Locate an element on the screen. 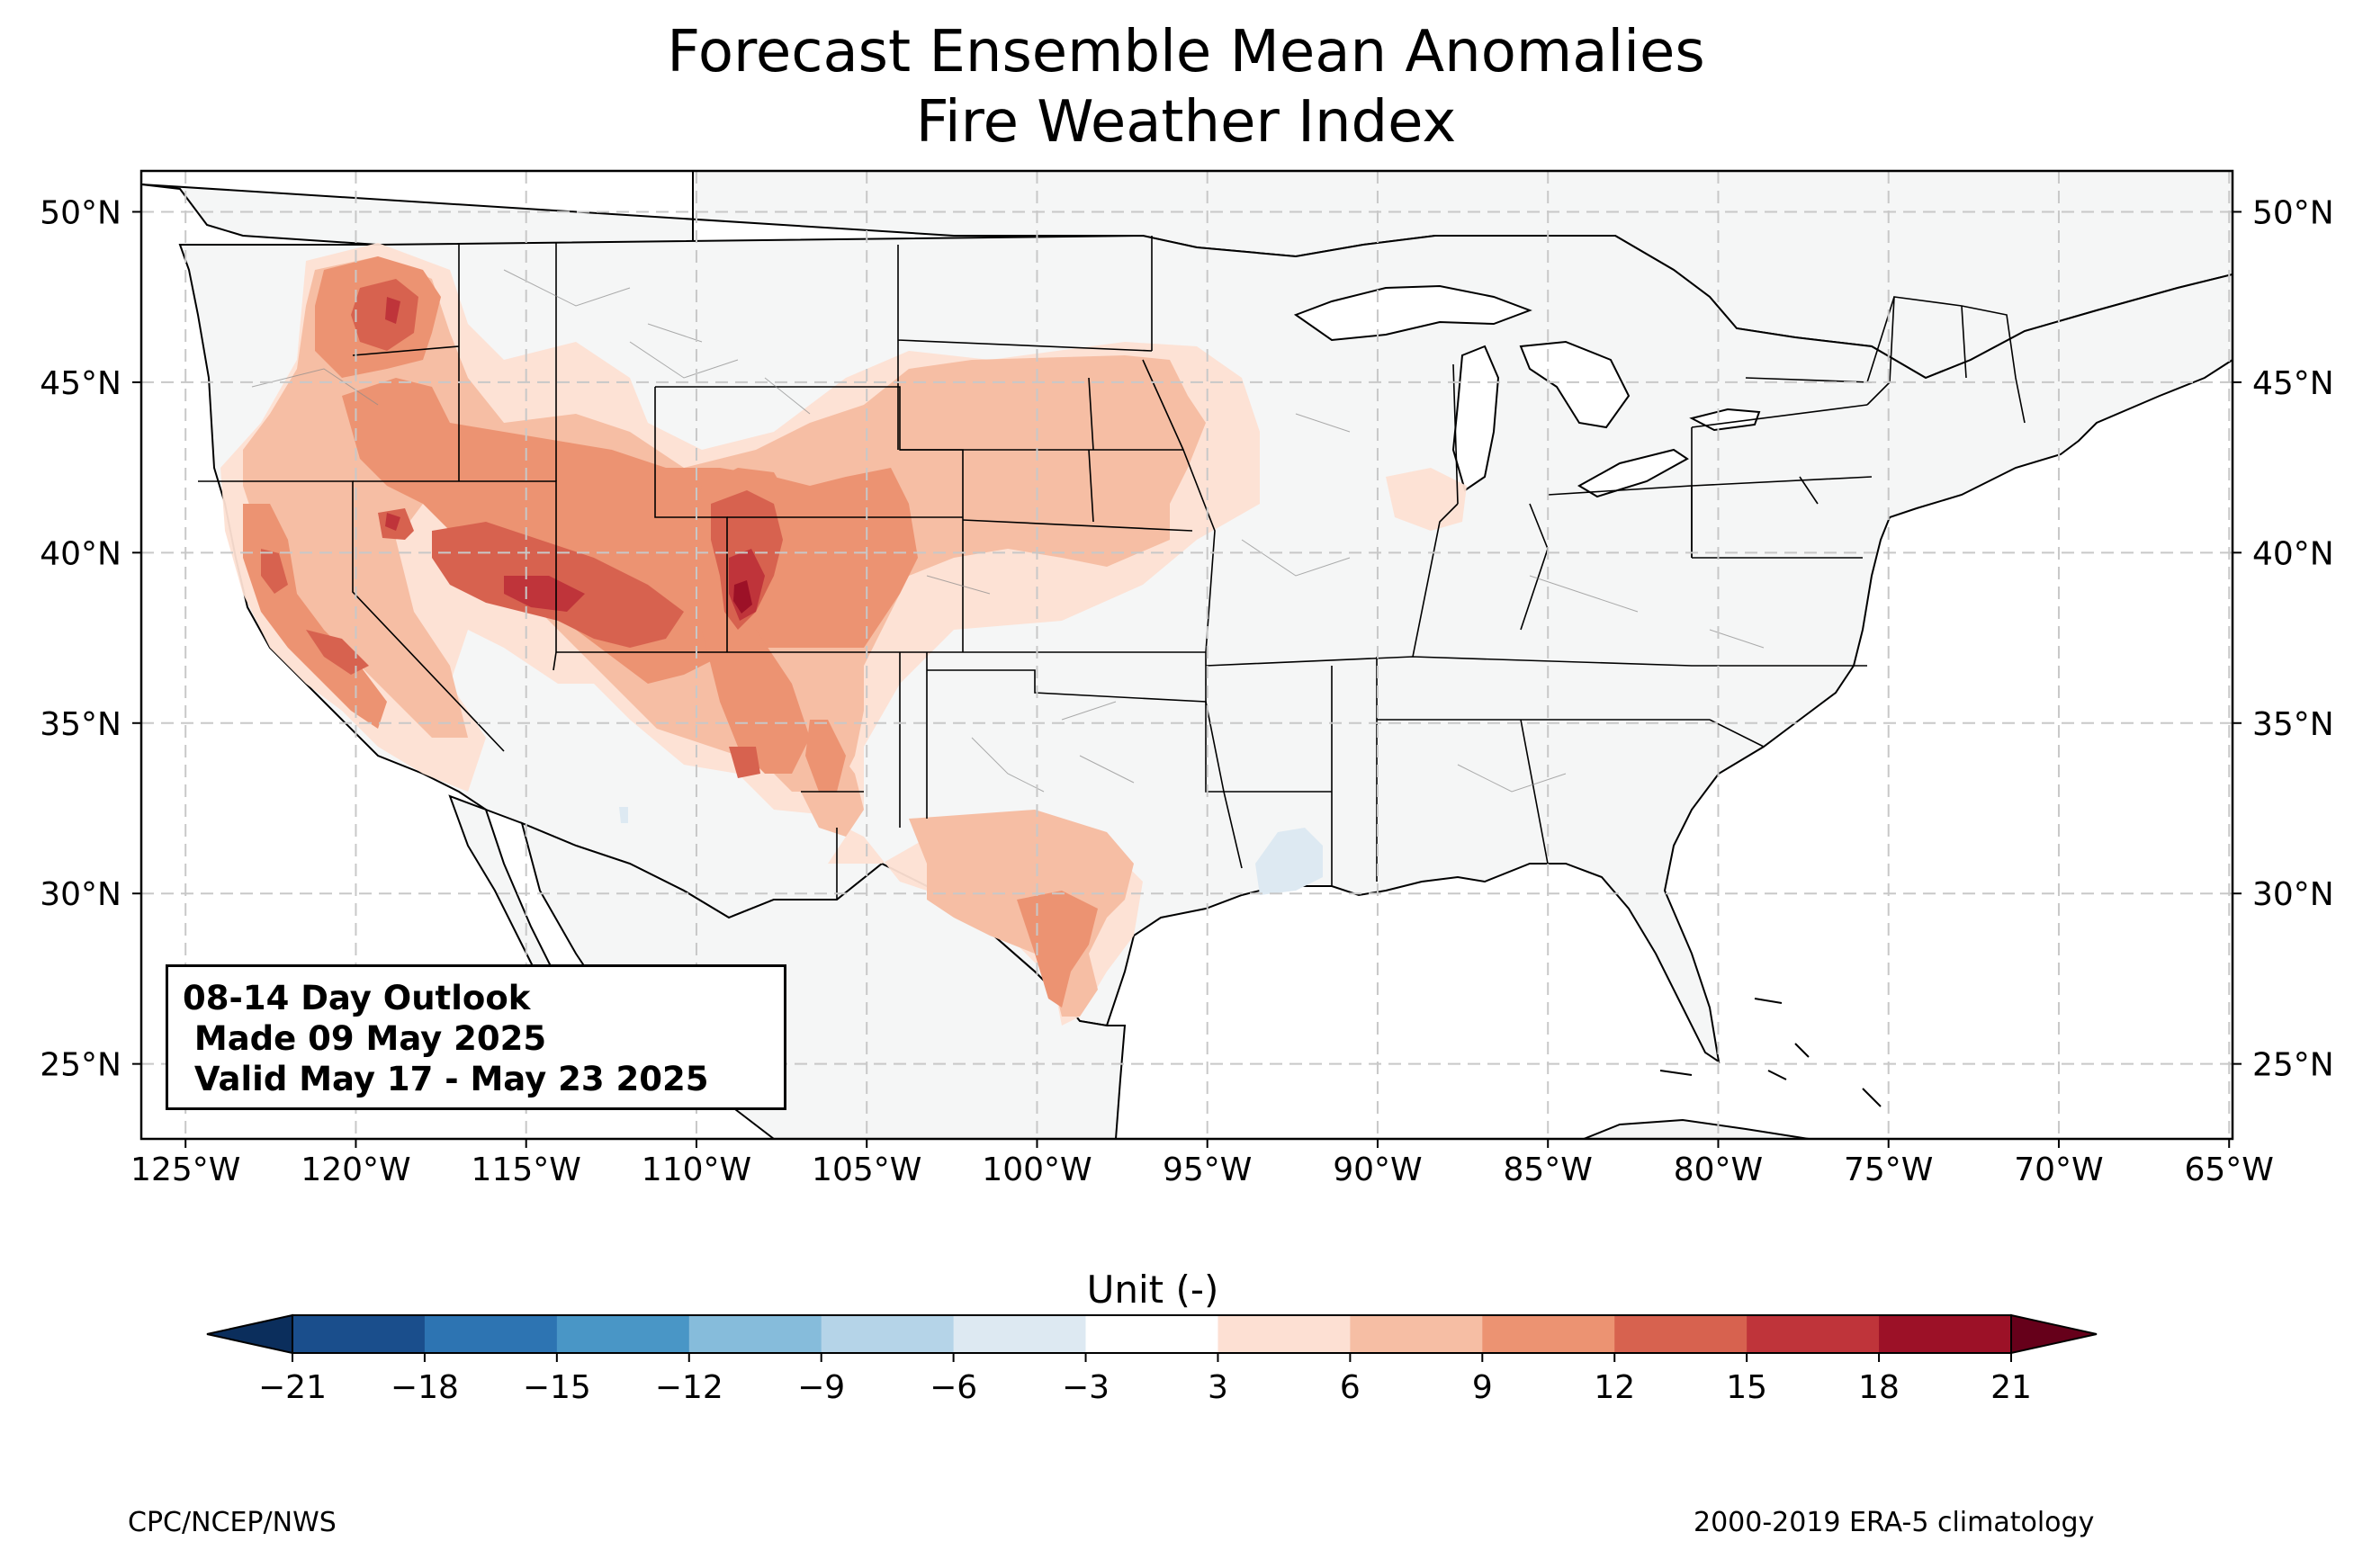  lat-tick-label-right: 40°N is located at coordinates (2293, 553).